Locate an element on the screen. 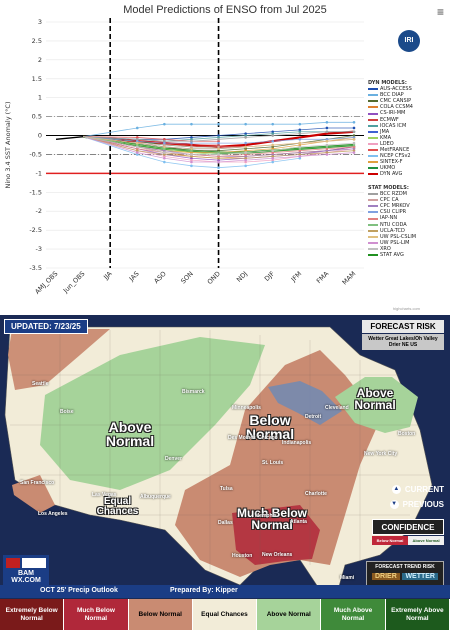 Image resolution: width=450 pixels, height=630 pixels. legend-item: UCLA-TCD is located at coordinates (392, 231).